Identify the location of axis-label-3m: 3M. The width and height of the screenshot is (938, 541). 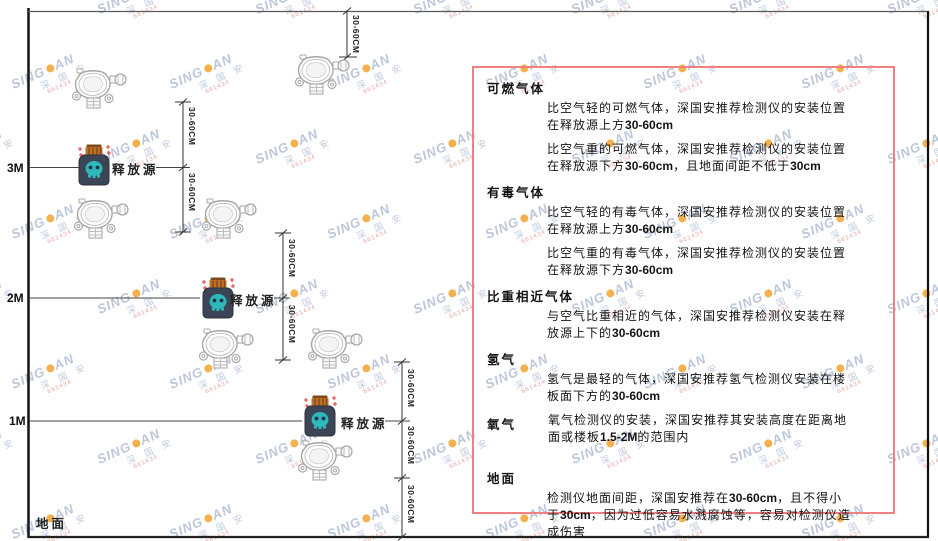
(15, 168).